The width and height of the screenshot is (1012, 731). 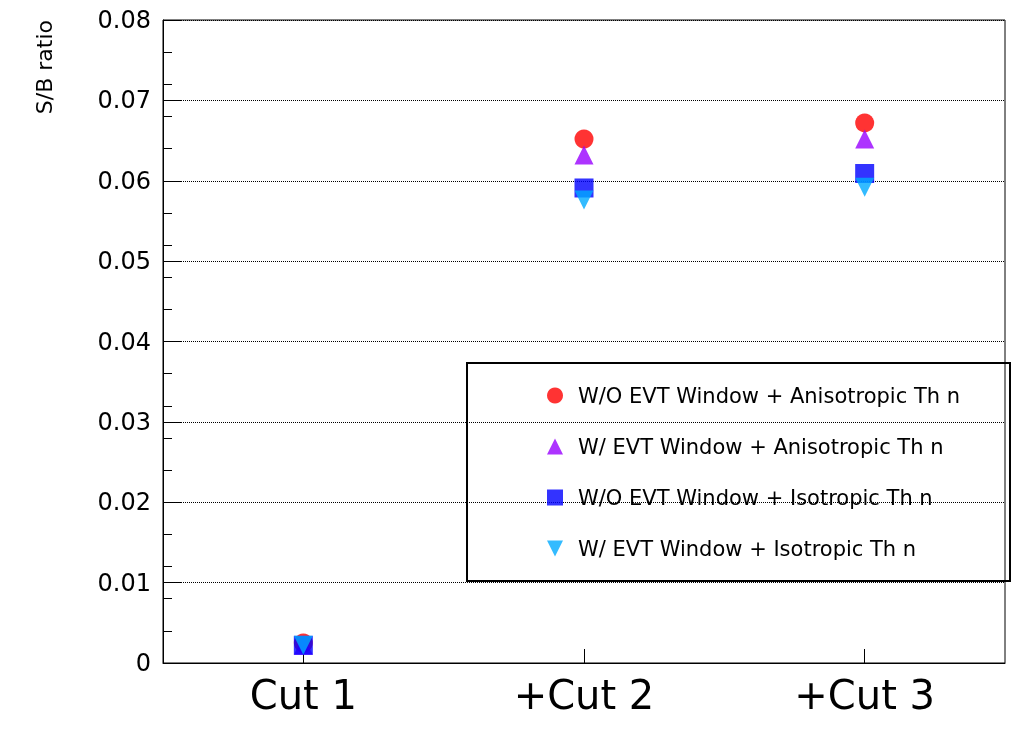 I want to click on legend-label: W/O EVT Window + Isotropic Th n, so click(x=755, y=497).